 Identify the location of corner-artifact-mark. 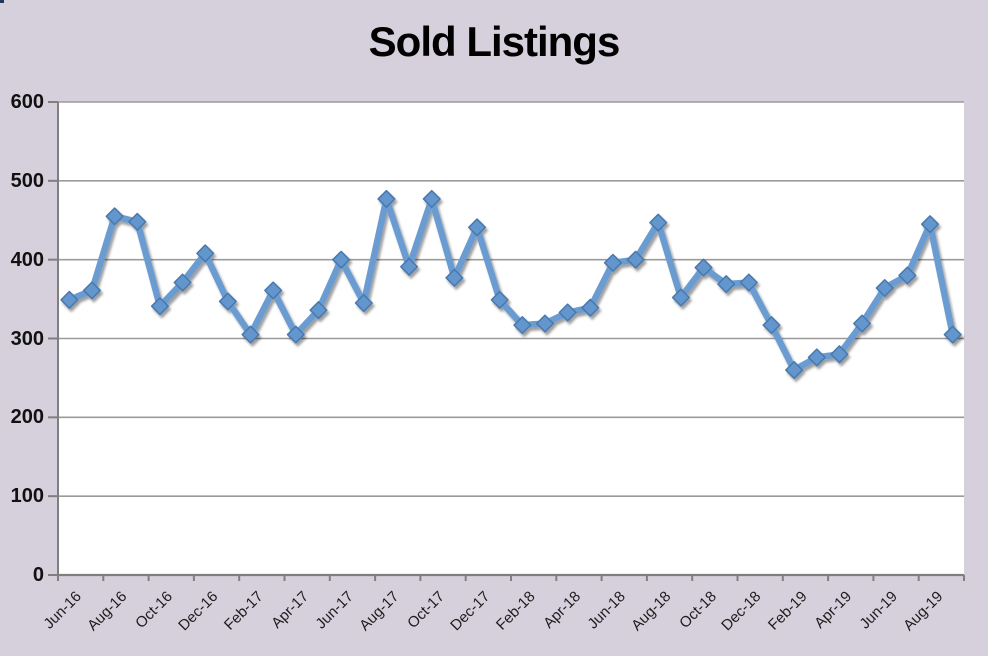
(2, 1).